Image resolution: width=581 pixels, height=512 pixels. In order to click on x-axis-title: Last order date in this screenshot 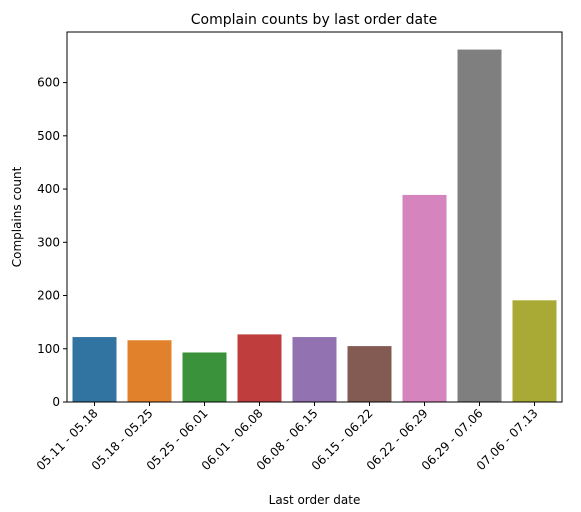, I will do `click(315, 500)`.